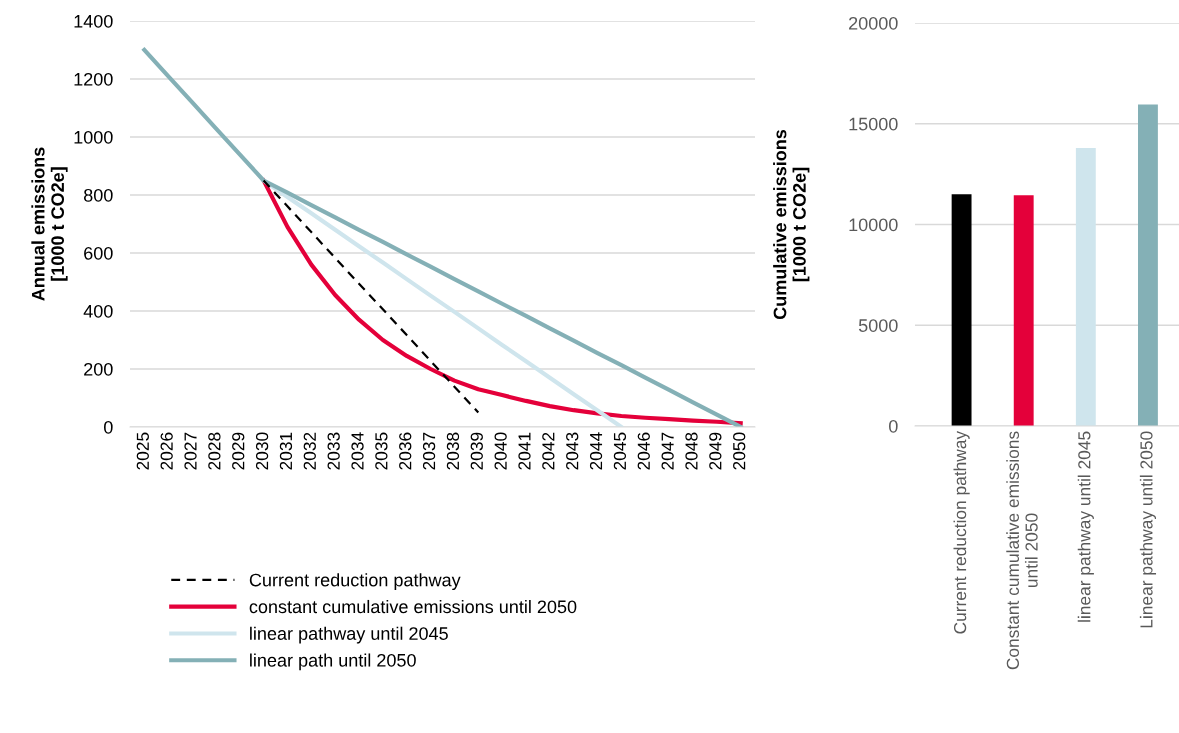  What do you see at coordinates (93, 137) in the screenshot?
I see `y-tick-label: 1000` at bounding box center [93, 137].